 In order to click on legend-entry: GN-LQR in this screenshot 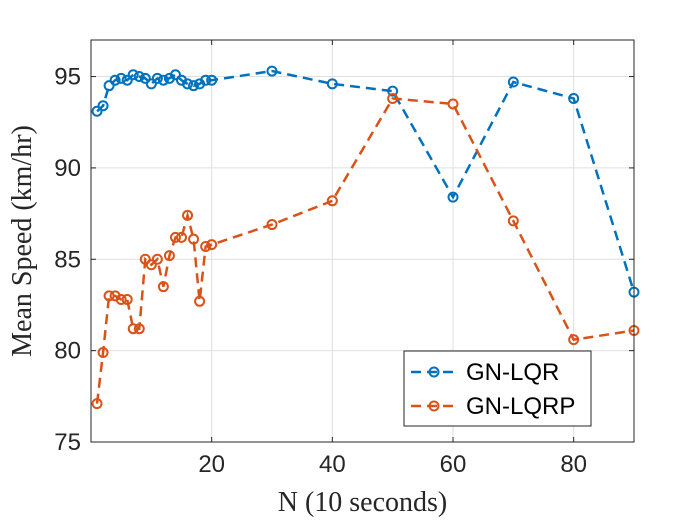, I will do `click(485, 372)`.